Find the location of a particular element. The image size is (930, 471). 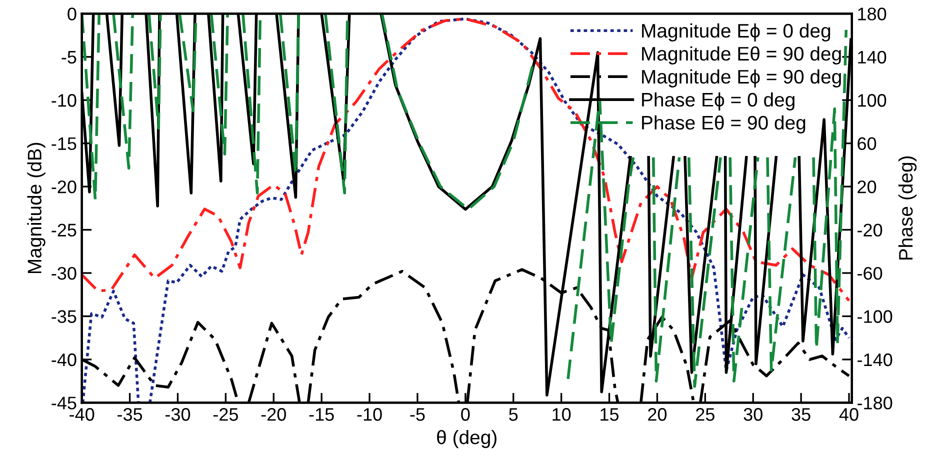

y2-axis-title: Phase (deg) is located at coordinates (907, 208).